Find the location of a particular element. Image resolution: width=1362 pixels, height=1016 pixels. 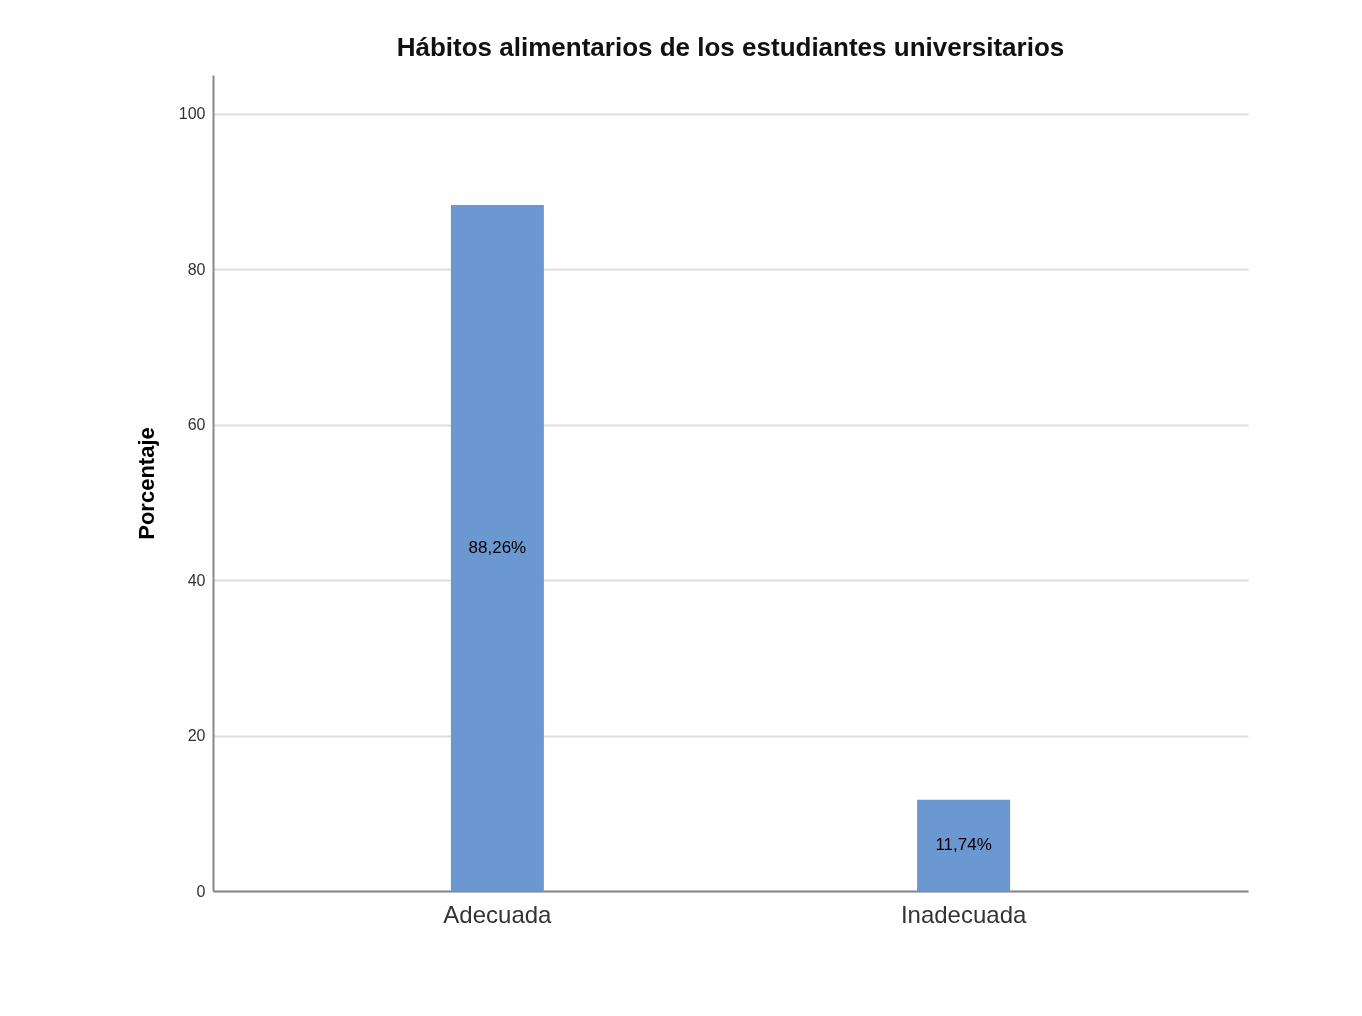

y-tick-label: 0 is located at coordinates (201, 891).